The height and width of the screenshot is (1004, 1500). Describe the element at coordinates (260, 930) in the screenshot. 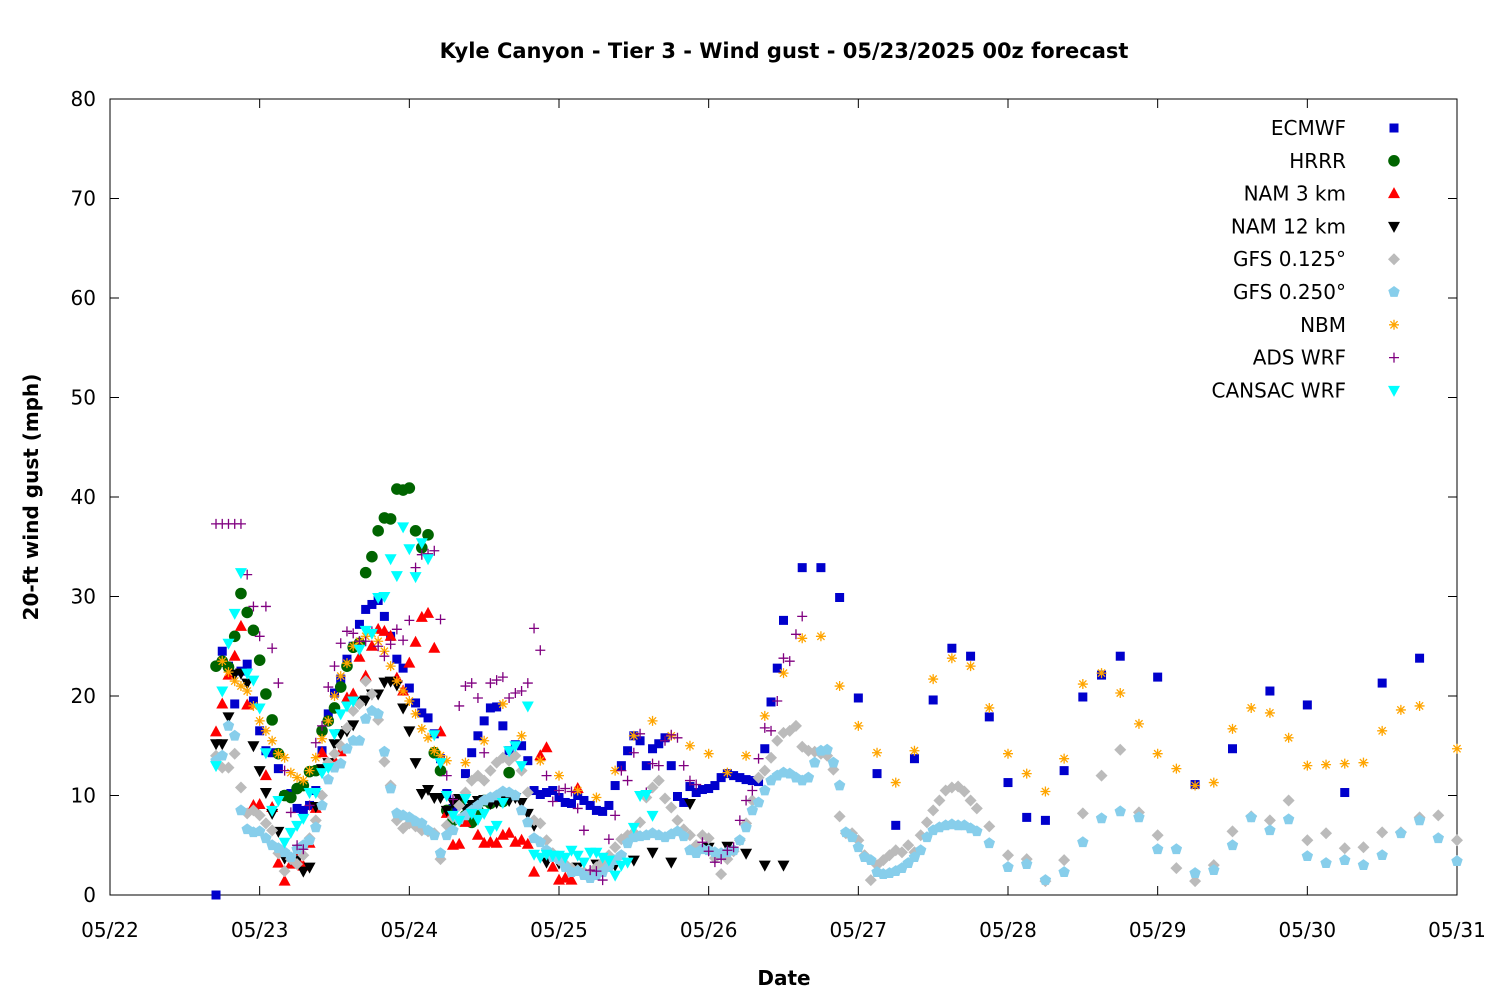

I see `x-tick-label: 05/23` at that location.